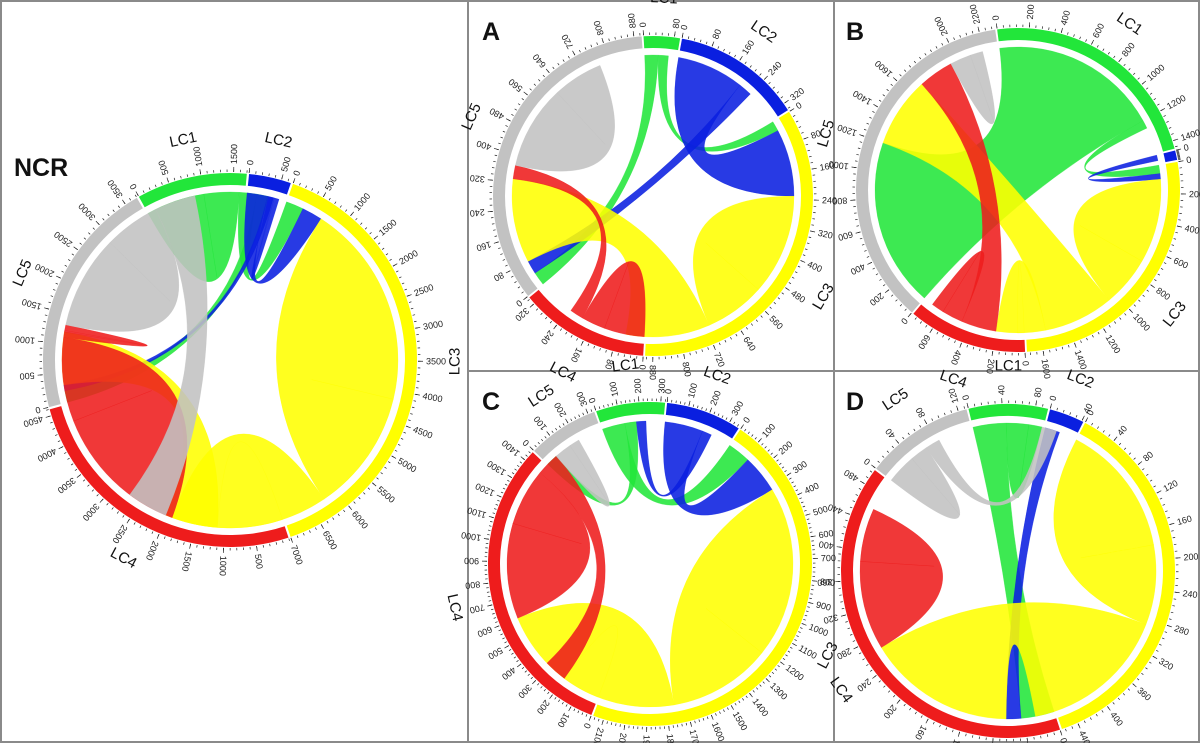 Image resolution: width=1200 pixels, height=743 pixels. What do you see at coordinates (1189, 135) in the screenshot?
I see `tick-label-b-lc1: 1400` at bounding box center [1189, 135].